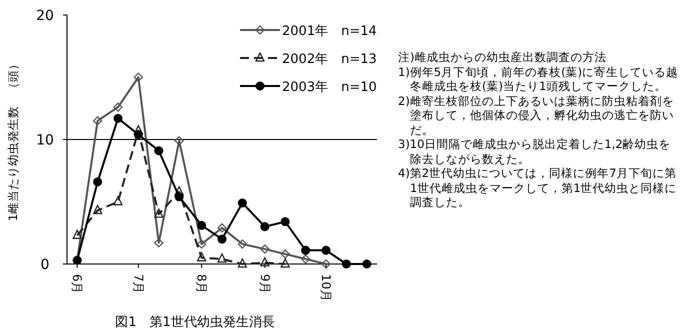 The image size is (685, 336). I want to click on y-axis-title: 1雌当たり幼虫発生数 （頭）, so click(13, 140).